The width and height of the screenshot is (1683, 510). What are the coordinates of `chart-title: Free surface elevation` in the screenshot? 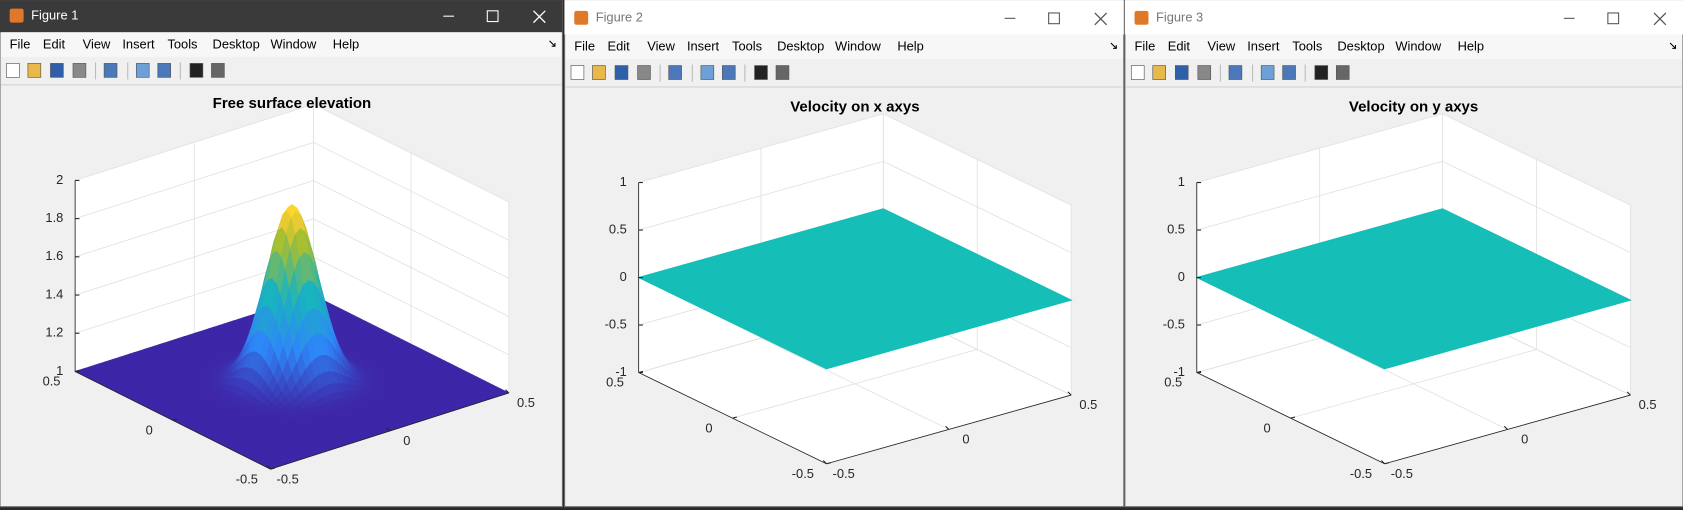 It's located at (292, 103).